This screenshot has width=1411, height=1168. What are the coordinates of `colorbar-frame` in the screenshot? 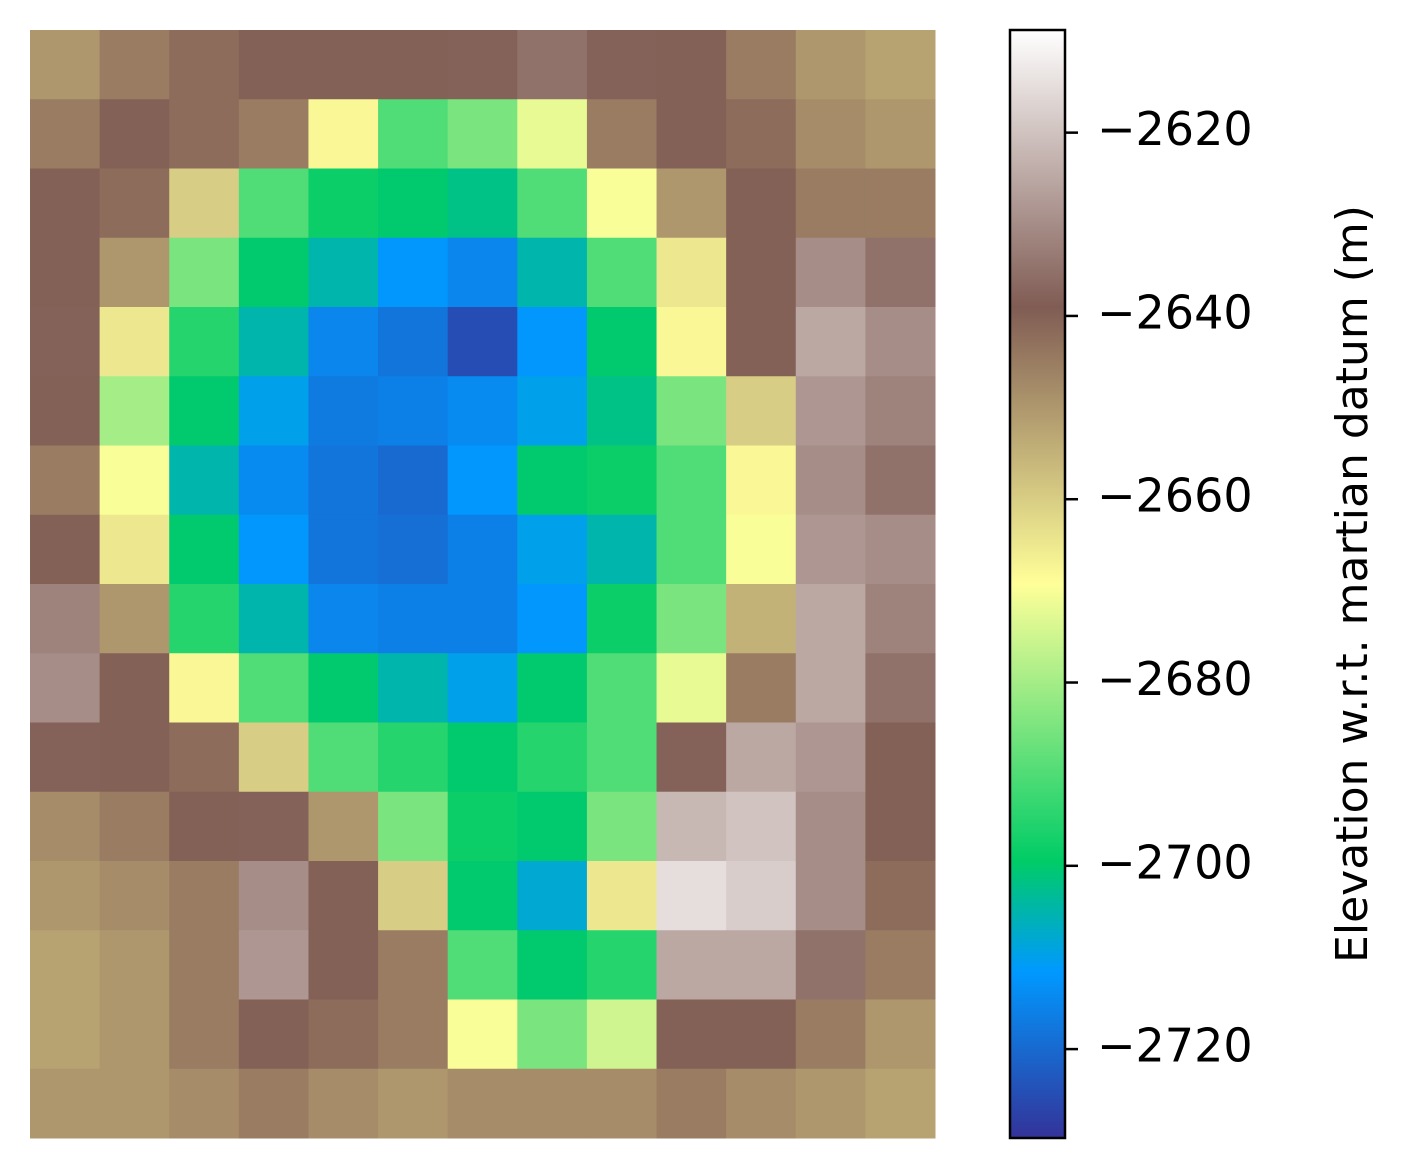 It's located at (1037, 584).